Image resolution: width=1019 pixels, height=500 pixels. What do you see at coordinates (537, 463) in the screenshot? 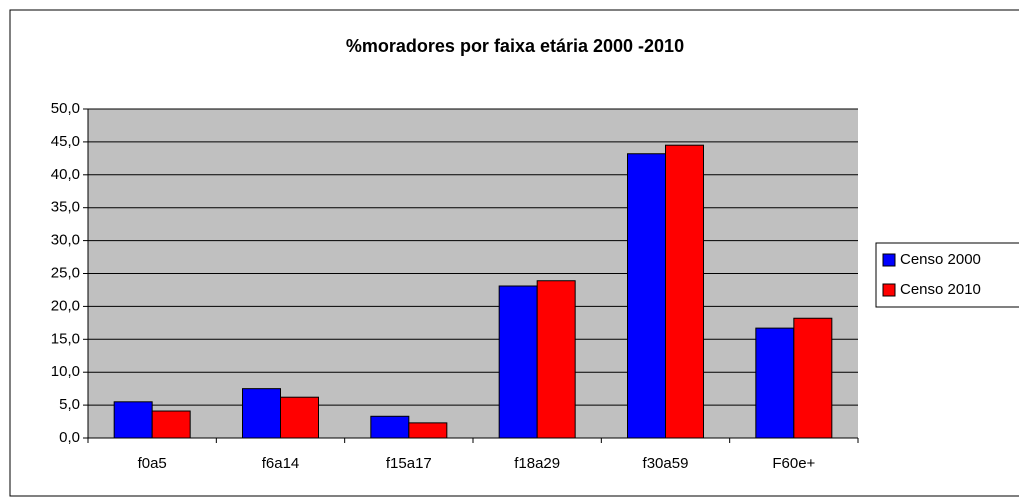
I see `x-tick-label: f18a29` at bounding box center [537, 463].